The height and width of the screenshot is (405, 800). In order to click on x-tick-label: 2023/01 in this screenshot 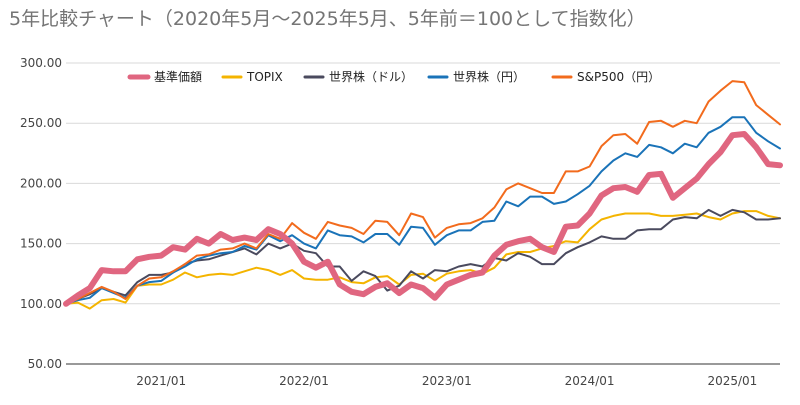, I will do `click(447, 381)`.